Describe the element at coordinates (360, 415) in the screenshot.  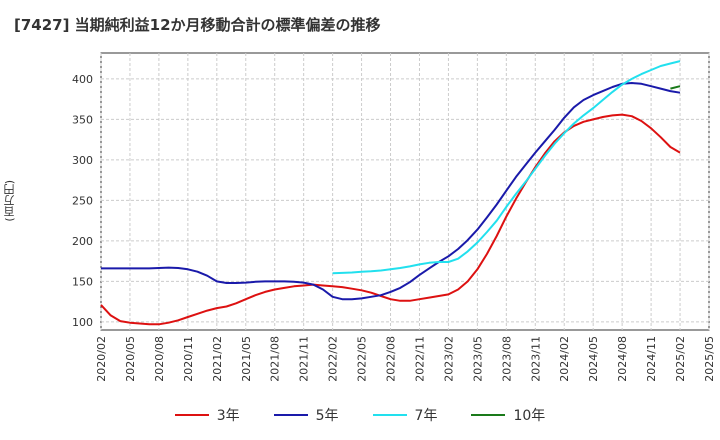
I see `legend: 3年 5年 7年 10年` at that location.